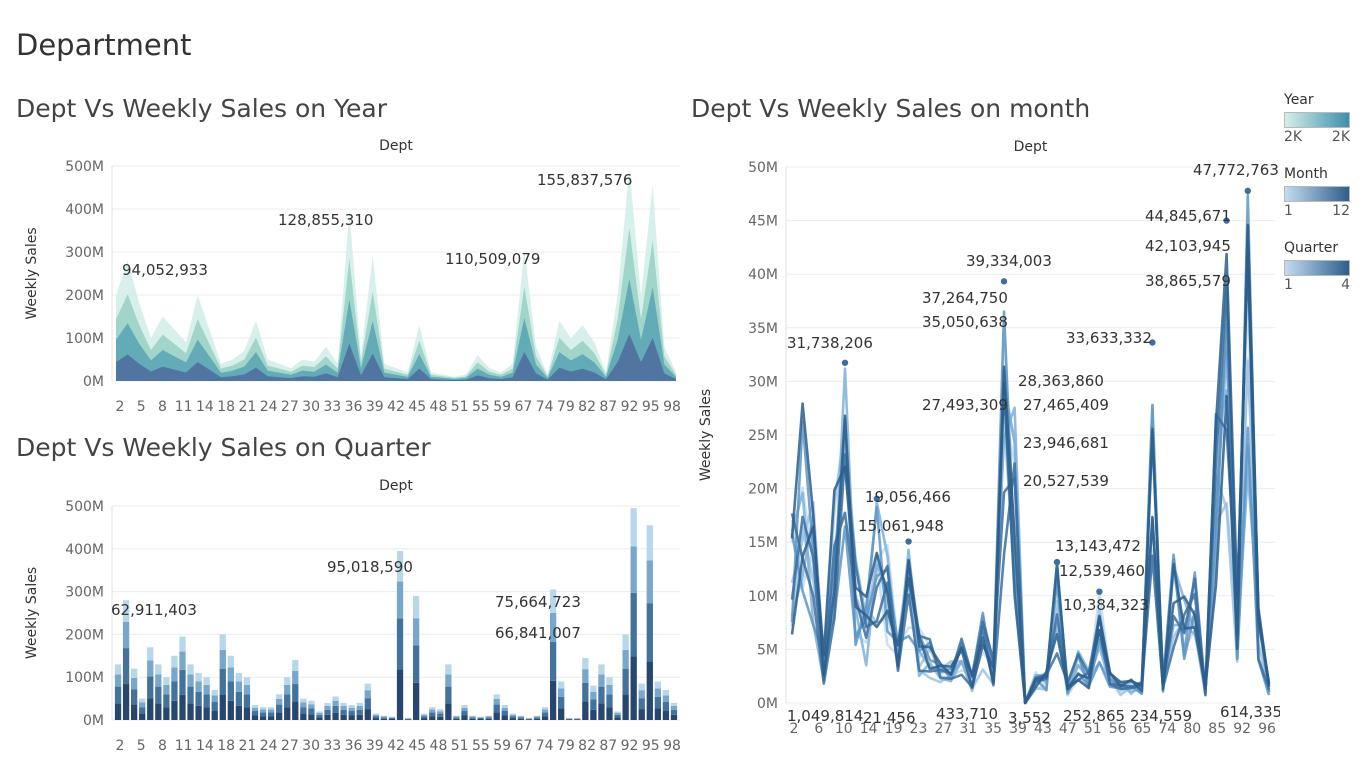  What do you see at coordinates (523, 746) in the screenshot?
I see `x-tick-label: 67` at bounding box center [523, 746].